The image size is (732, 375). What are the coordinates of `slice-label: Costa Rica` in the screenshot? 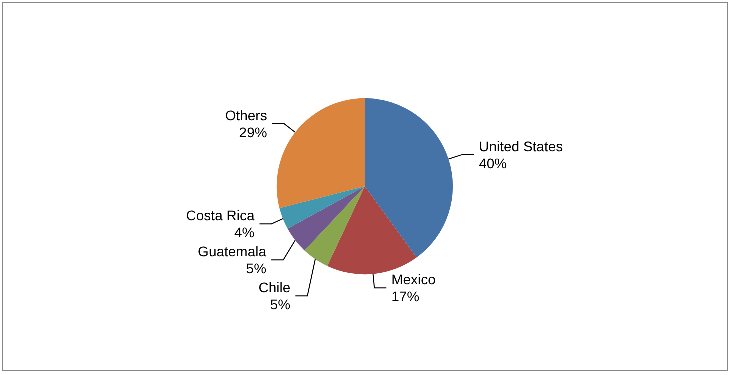 It's located at (220, 216).